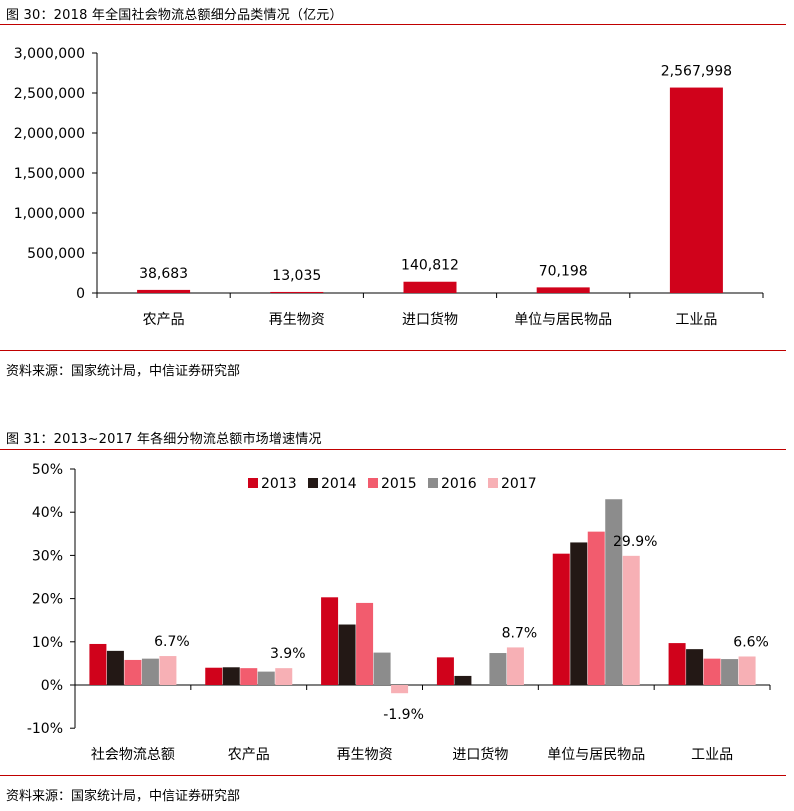  Describe the element at coordinates (493, 483) in the screenshot. I see `legend-swatch-2017` at that location.